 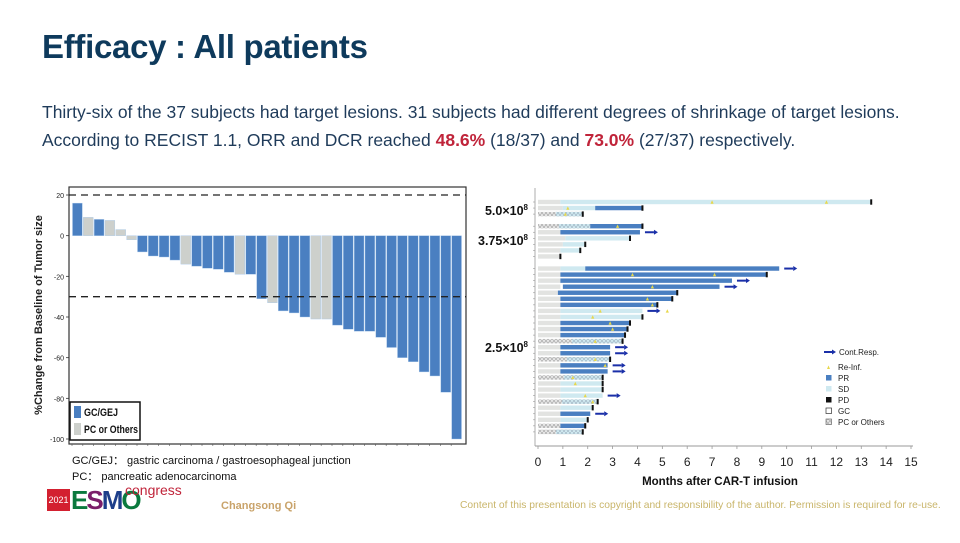 I want to click on x-tick-label: 14, so click(x=886, y=462).